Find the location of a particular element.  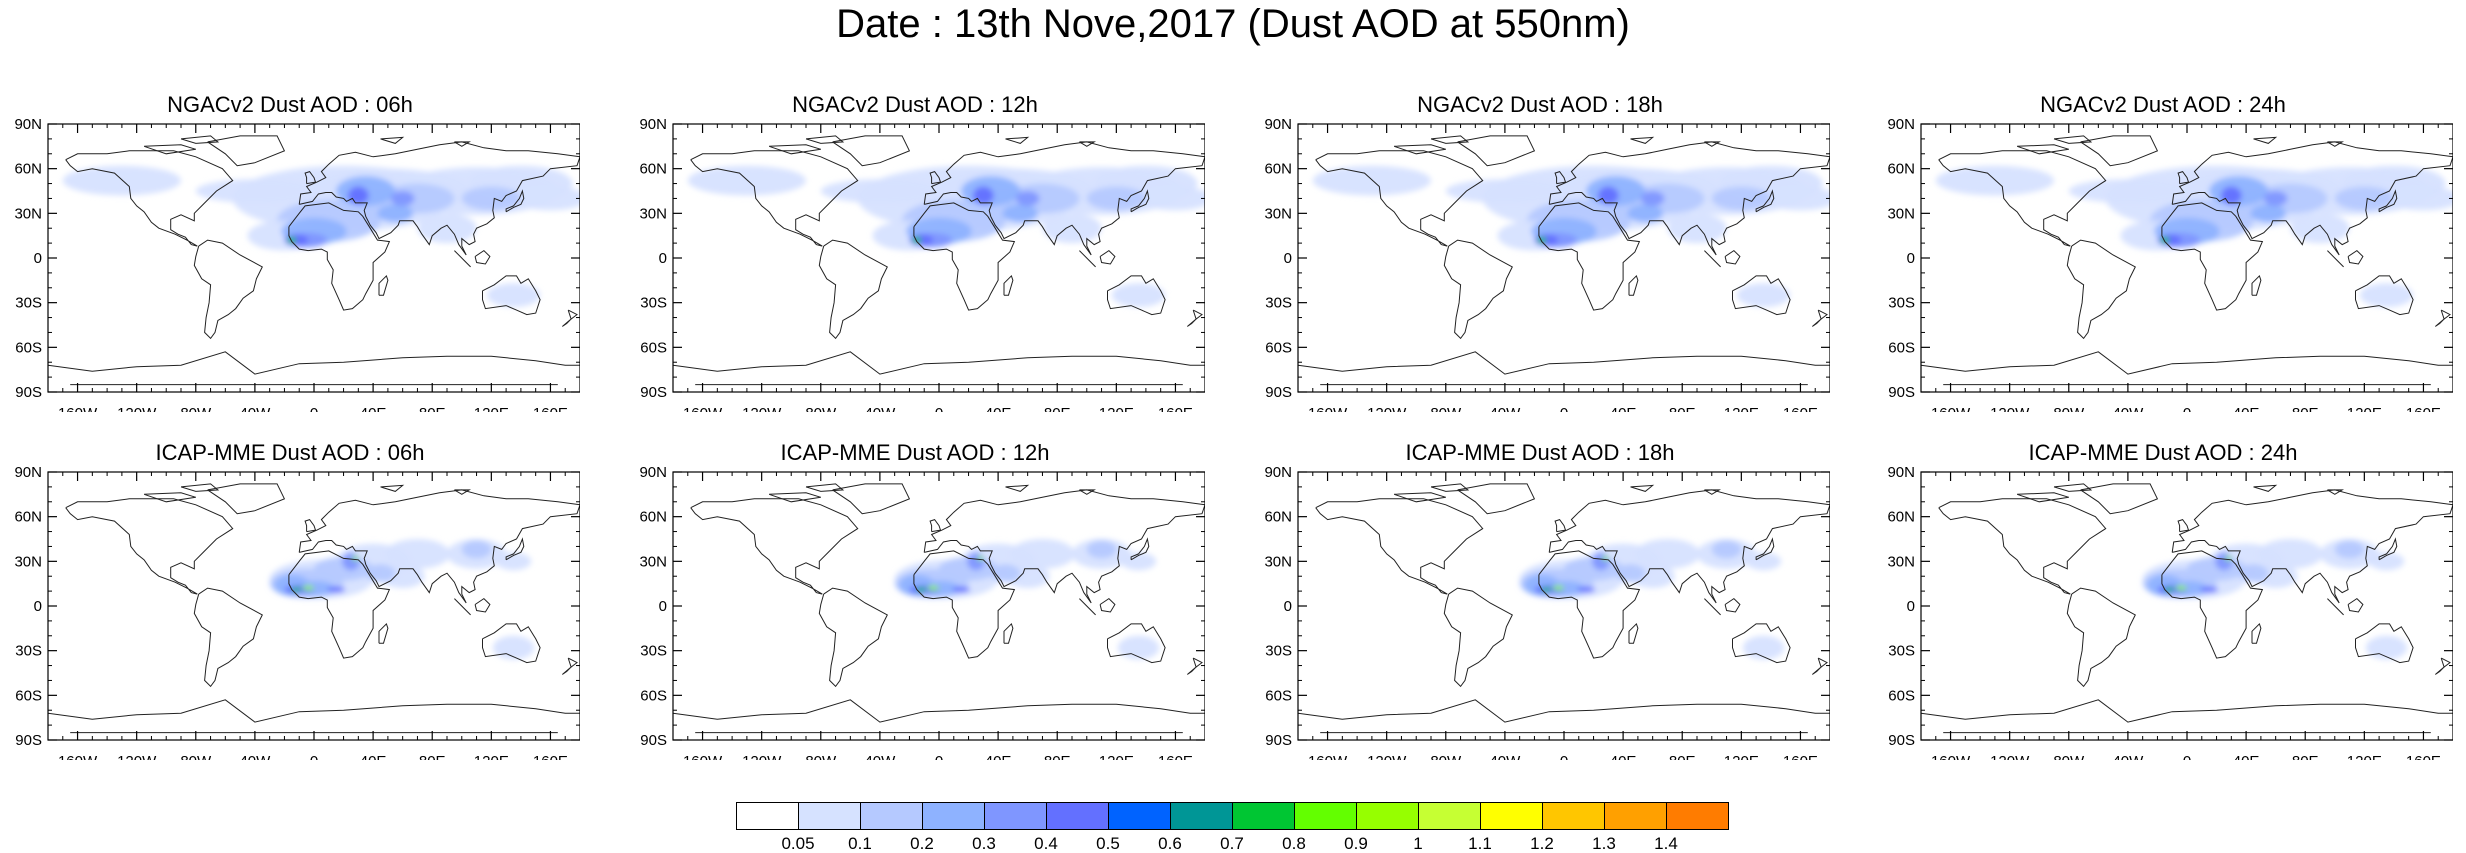

colorbar-tick-label: 1.1 is located at coordinates (1480, 843).